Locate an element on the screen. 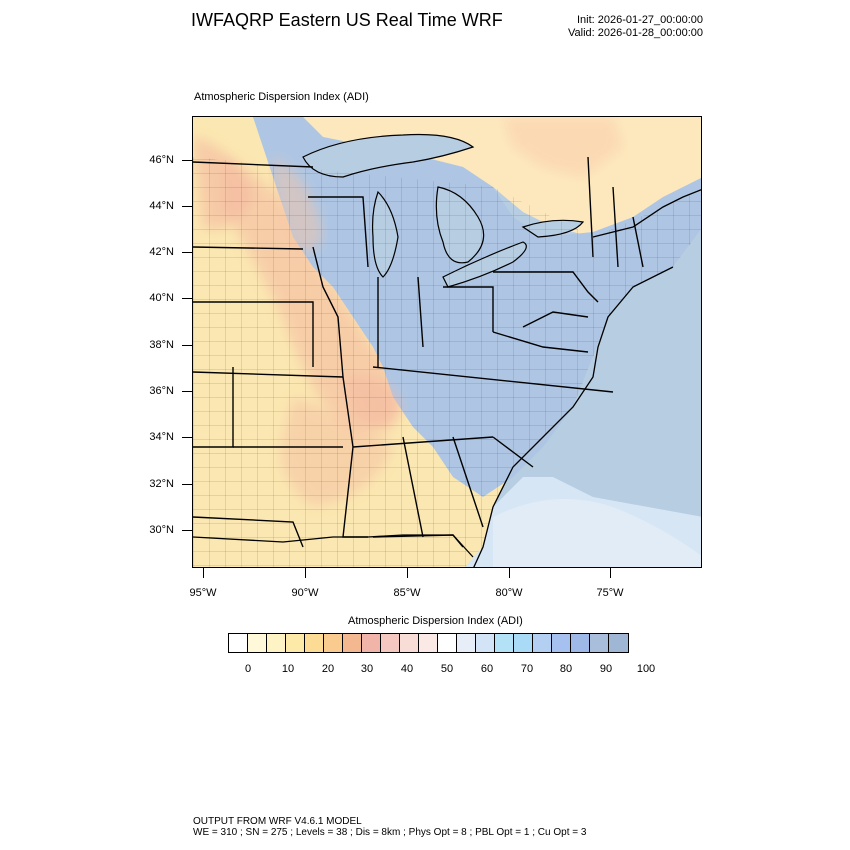  lat-label-30: 30°N is located at coordinates (161, 530).